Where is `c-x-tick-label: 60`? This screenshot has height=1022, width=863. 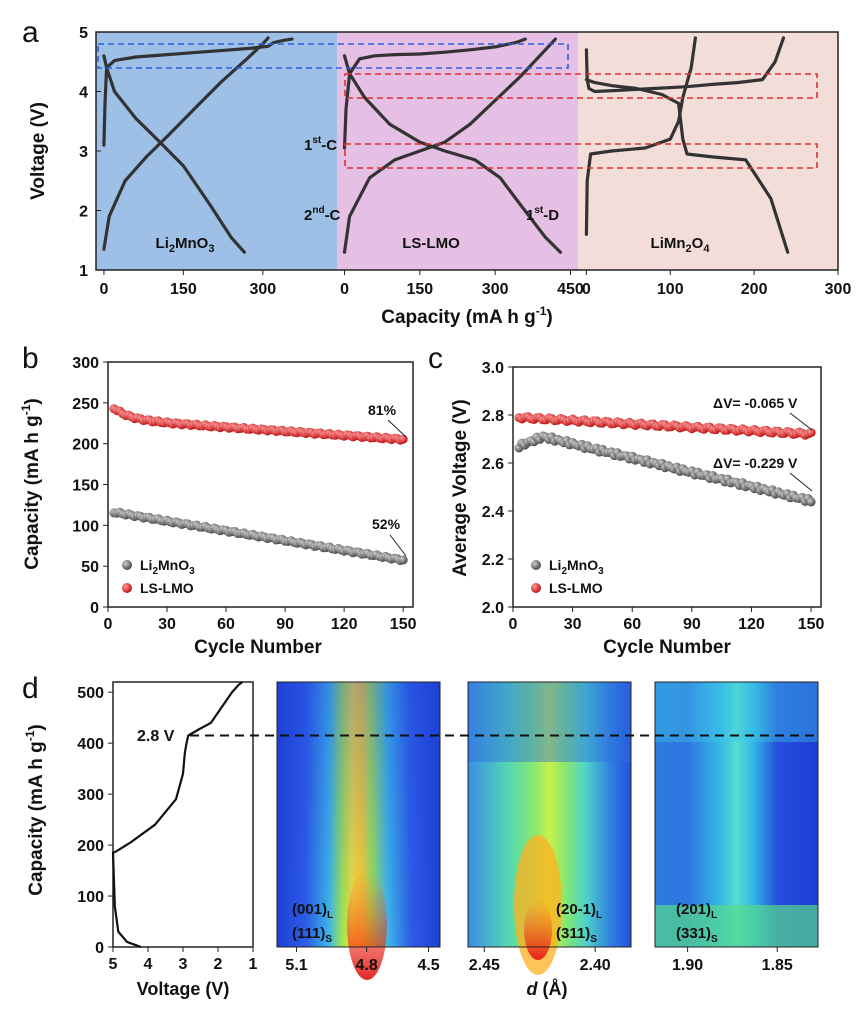
c-x-tick-label: 60 is located at coordinates (632, 624).